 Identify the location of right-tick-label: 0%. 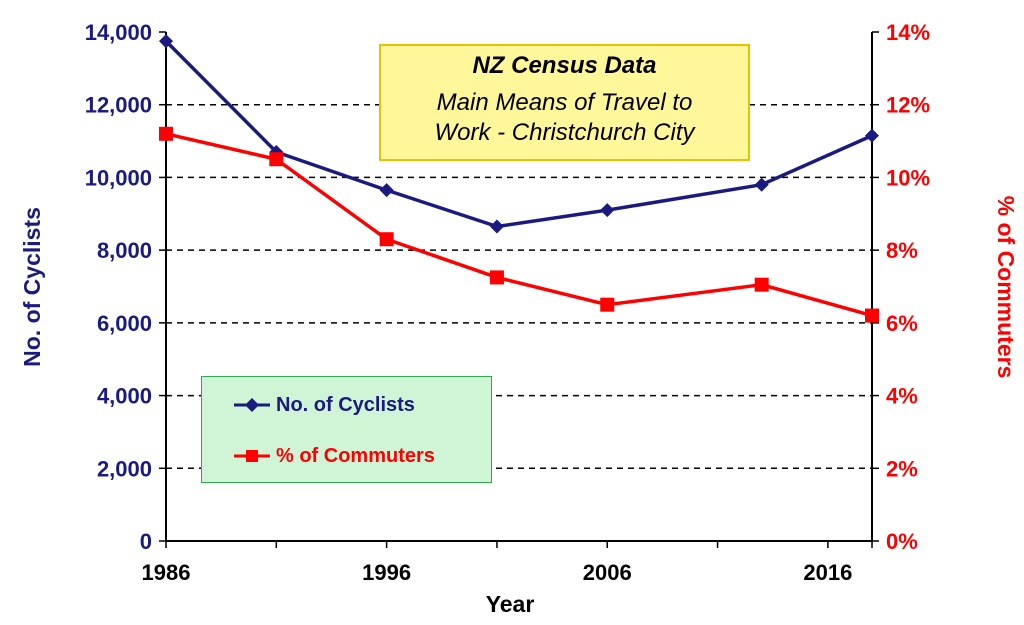
(902, 541).